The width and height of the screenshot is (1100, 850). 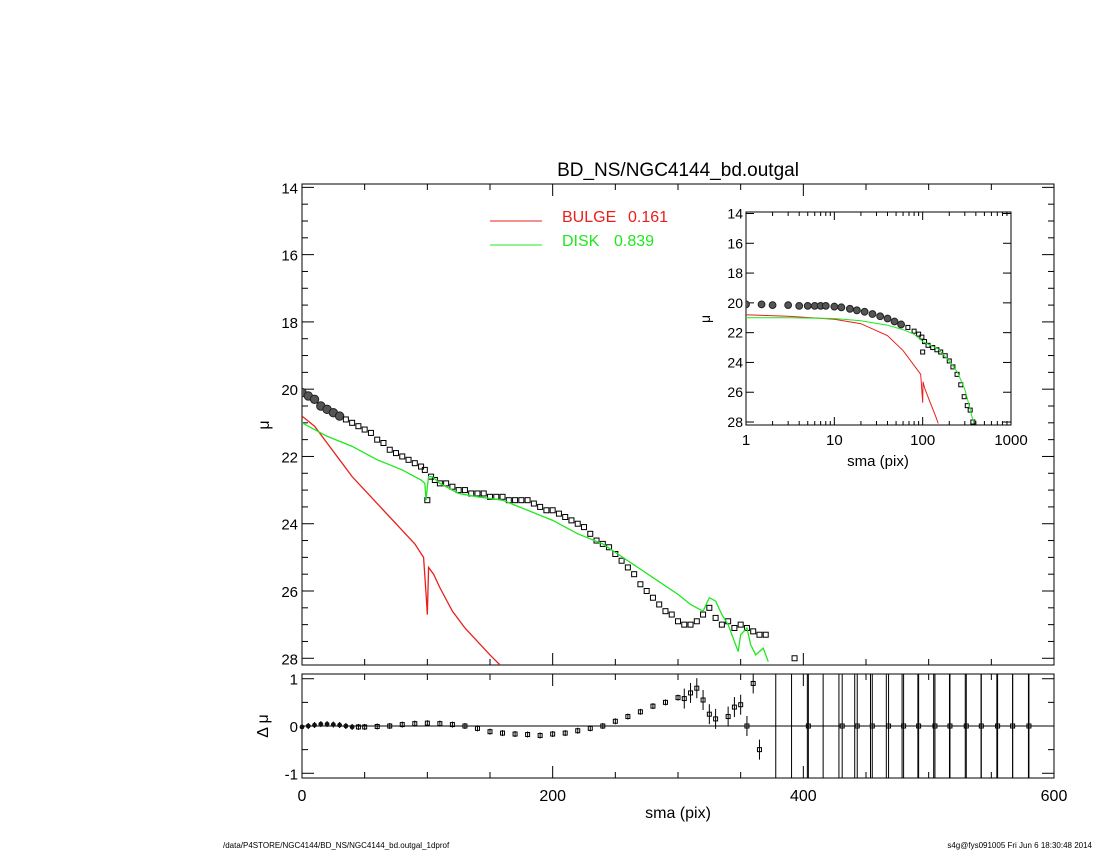 I want to click on inset-disk-line, so click(x=860, y=370).